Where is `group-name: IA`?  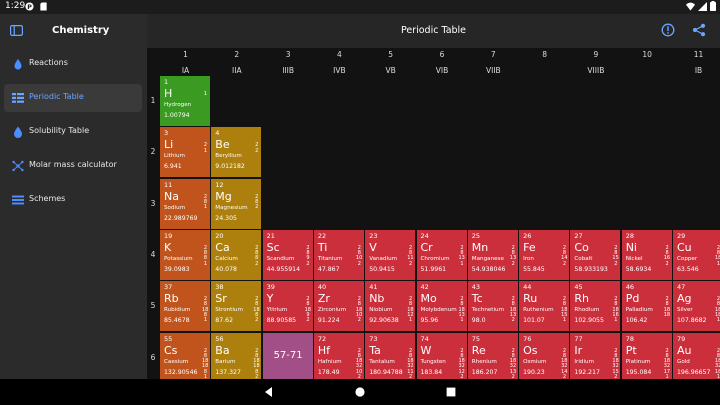 group-name: IA is located at coordinates (185, 70).